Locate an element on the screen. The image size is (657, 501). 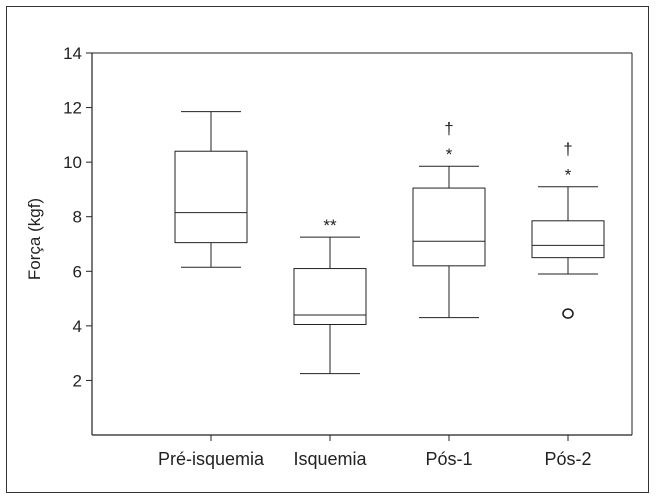
y-tick-label: 6 is located at coordinates (77, 271).